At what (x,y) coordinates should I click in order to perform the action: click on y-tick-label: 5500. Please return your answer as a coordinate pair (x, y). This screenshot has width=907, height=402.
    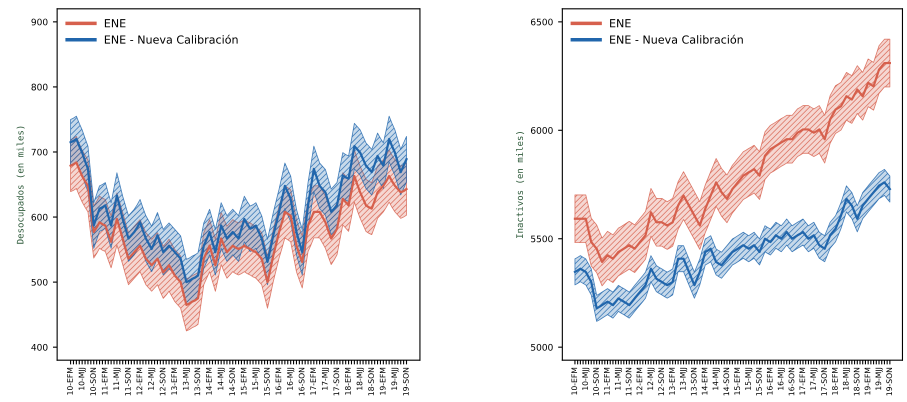
    Looking at the image, I should click on (542, 238).